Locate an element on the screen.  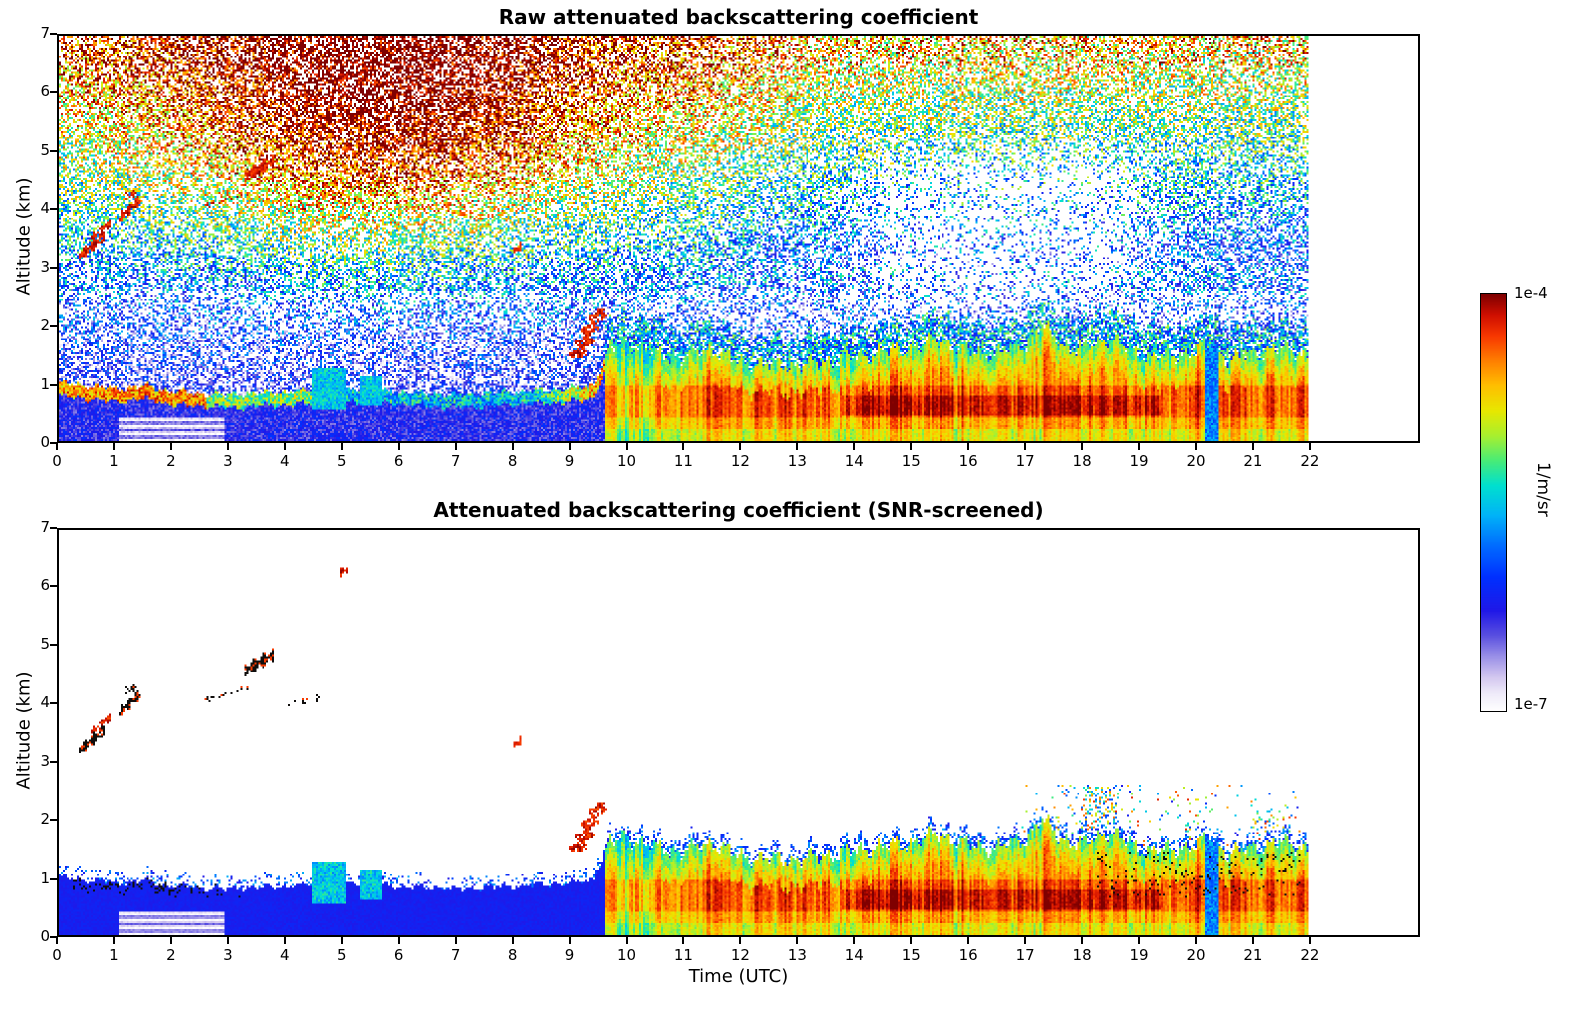
colorbar is located at coordinates (1493, 502).